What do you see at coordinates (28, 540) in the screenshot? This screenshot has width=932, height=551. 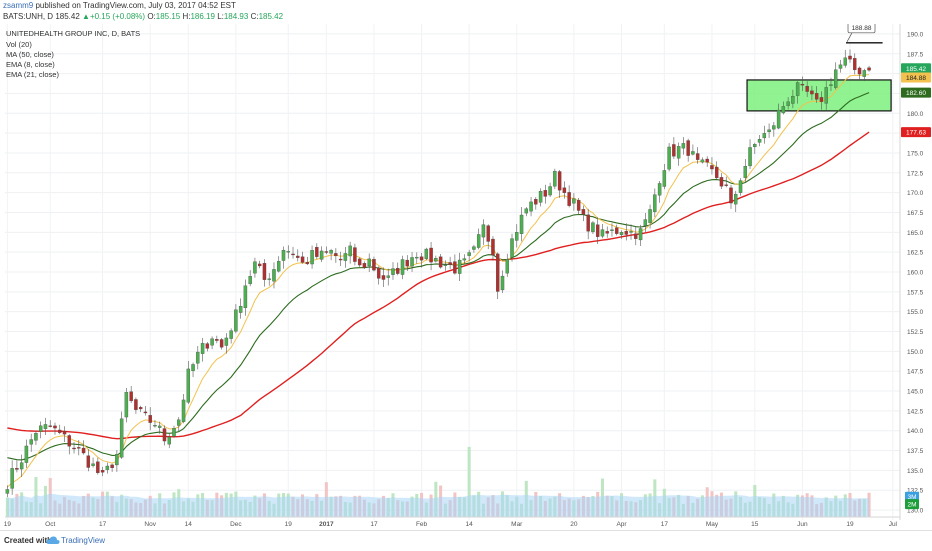 I see `created-with-text: Created with` at bounding box center [28, 540].